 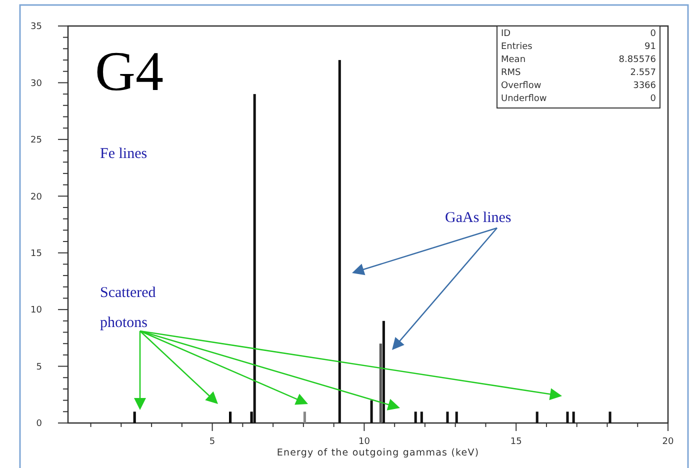 What do you see at coordinates (129, 72) in the screenshot?
I see `annotation: G4` at bounding box center [129, 72].